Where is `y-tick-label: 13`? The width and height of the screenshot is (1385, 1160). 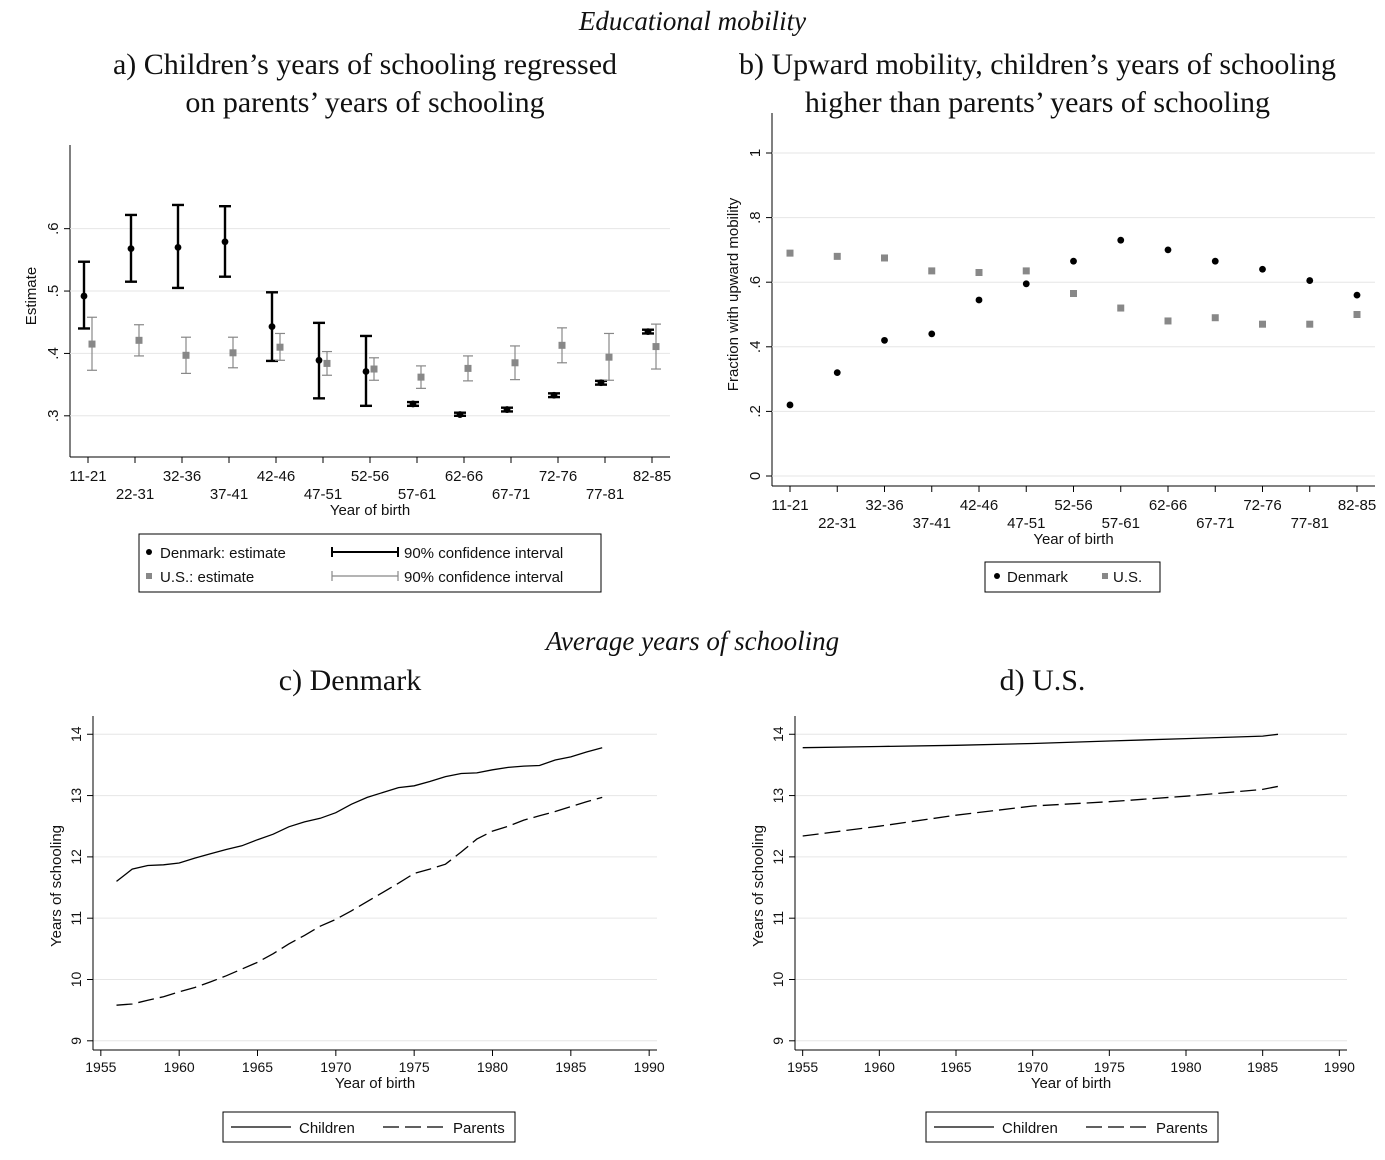 y-tick-label: 13 is located at coordinates (76, 796).